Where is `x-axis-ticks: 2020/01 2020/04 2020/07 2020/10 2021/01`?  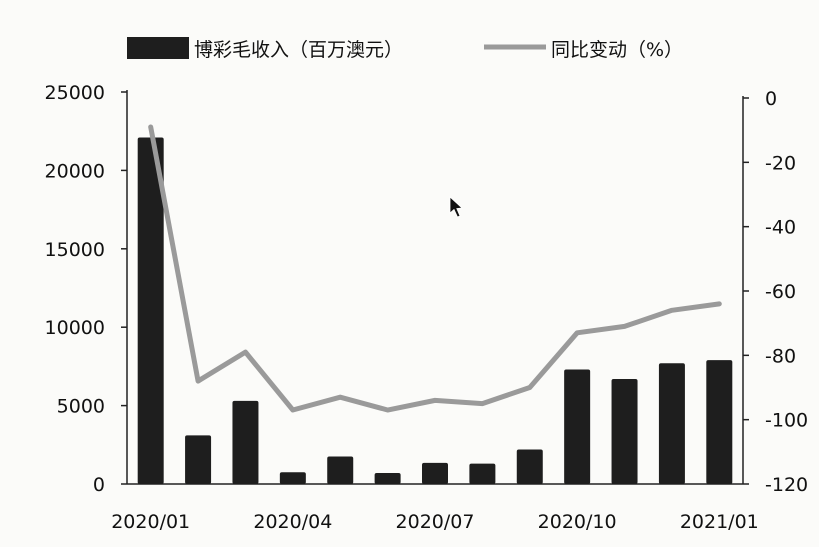
x-axis-ticks: 2020/01 2020/04 2020/07 2020/10 2021/01 is located at coordinates (435, 522).